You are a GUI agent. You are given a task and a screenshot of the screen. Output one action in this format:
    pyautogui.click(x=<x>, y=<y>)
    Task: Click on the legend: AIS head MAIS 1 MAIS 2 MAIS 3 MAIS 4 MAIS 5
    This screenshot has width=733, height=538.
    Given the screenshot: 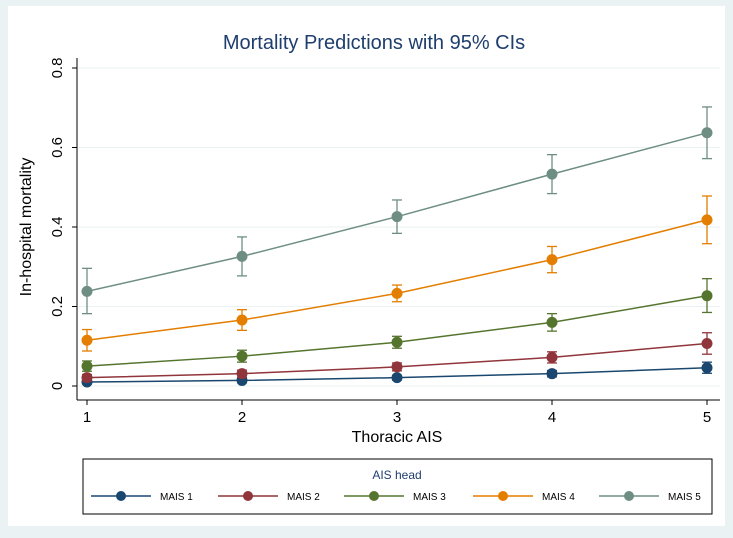 What is the action you would take?
    pyautogui.click(x=397, y=486)
    